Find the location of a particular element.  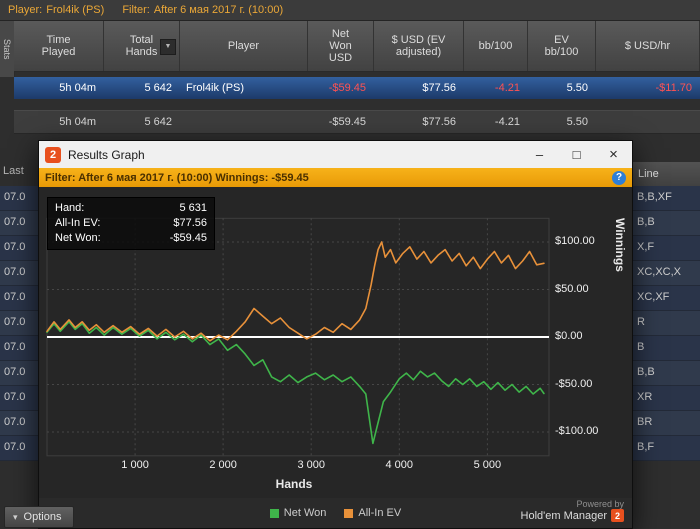

info-box-value: $77.56 is located at coordinates (190, 223).